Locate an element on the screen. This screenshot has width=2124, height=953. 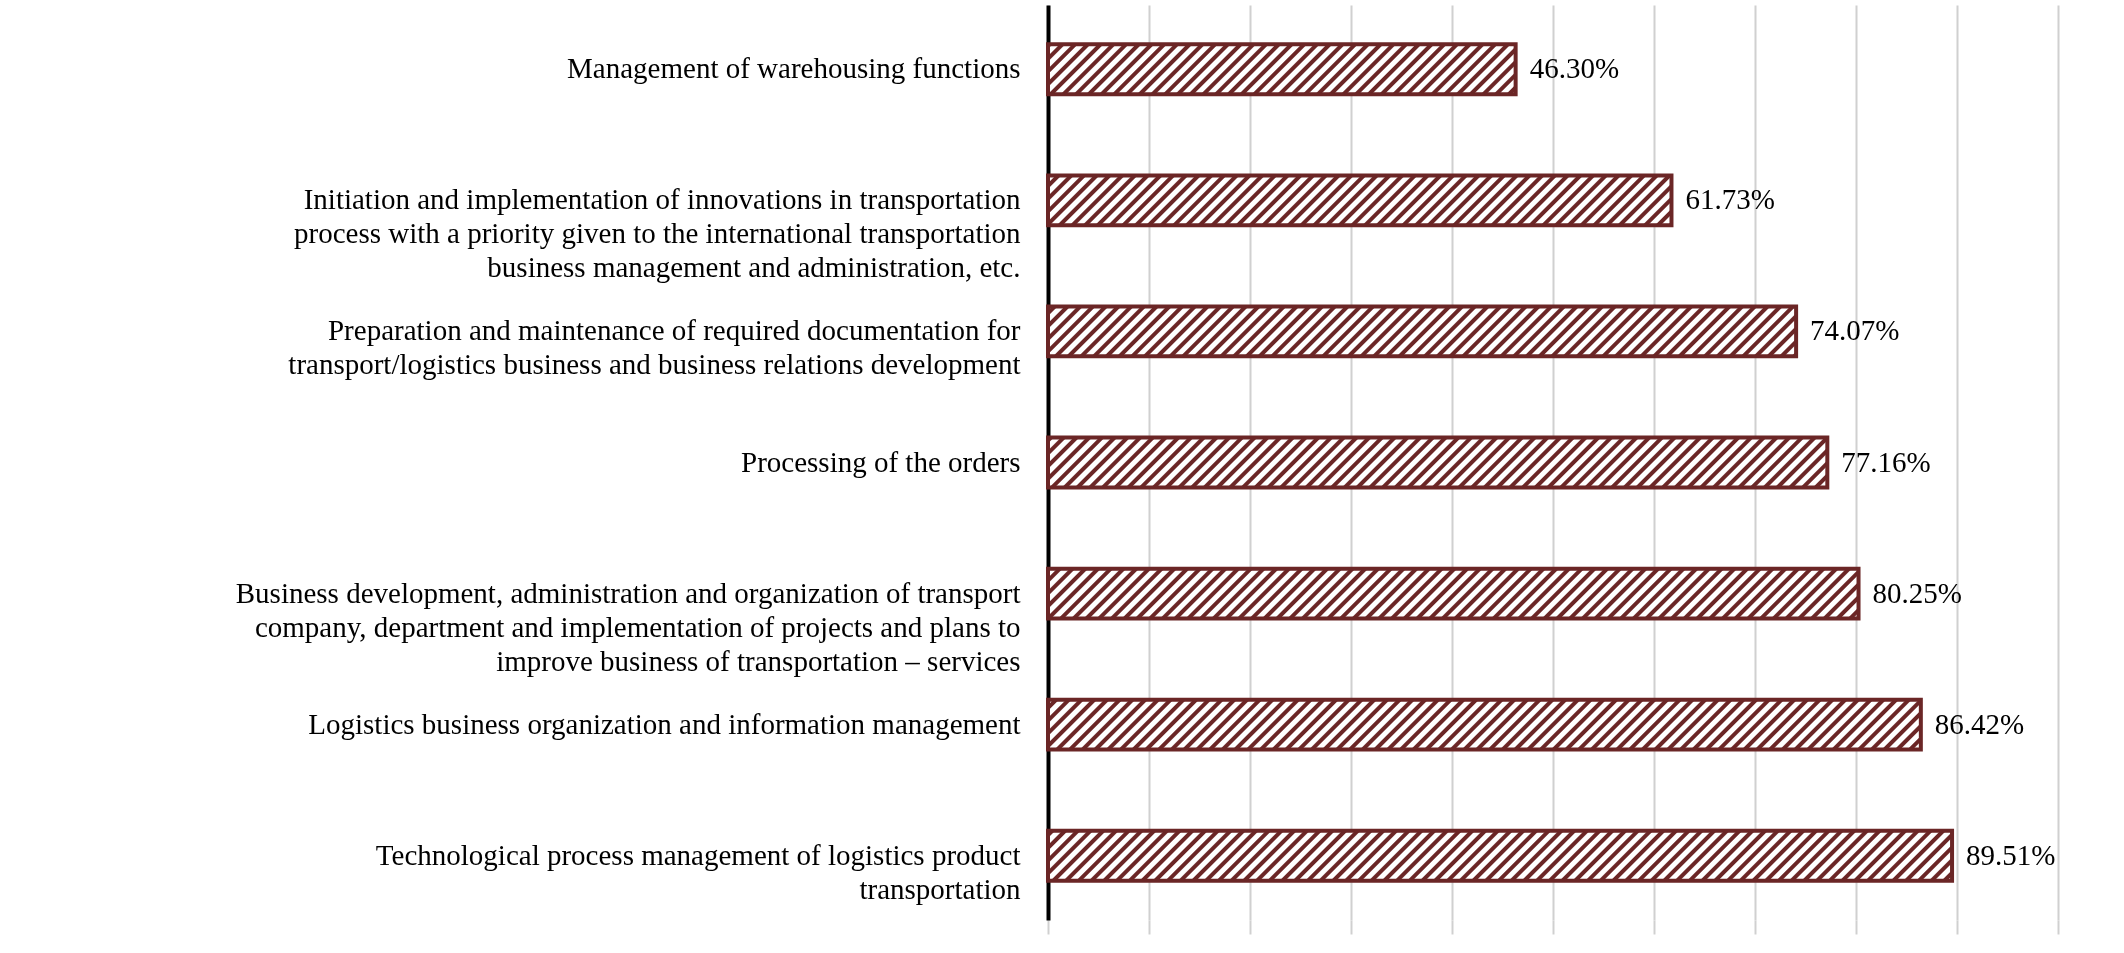
y-tick-label: Preparation and maintenance of required documentation for transport/logistics business and business relations development is located at coordinates (654, 347).